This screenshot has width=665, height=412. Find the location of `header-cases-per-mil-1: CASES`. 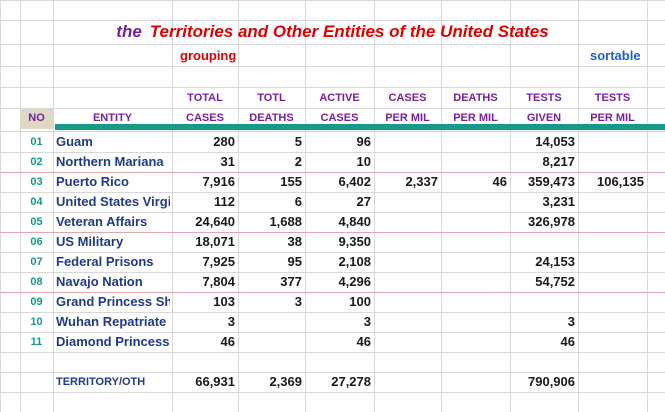

header-cases-per-mil-1: CASES is located at coordinates (407, 98).